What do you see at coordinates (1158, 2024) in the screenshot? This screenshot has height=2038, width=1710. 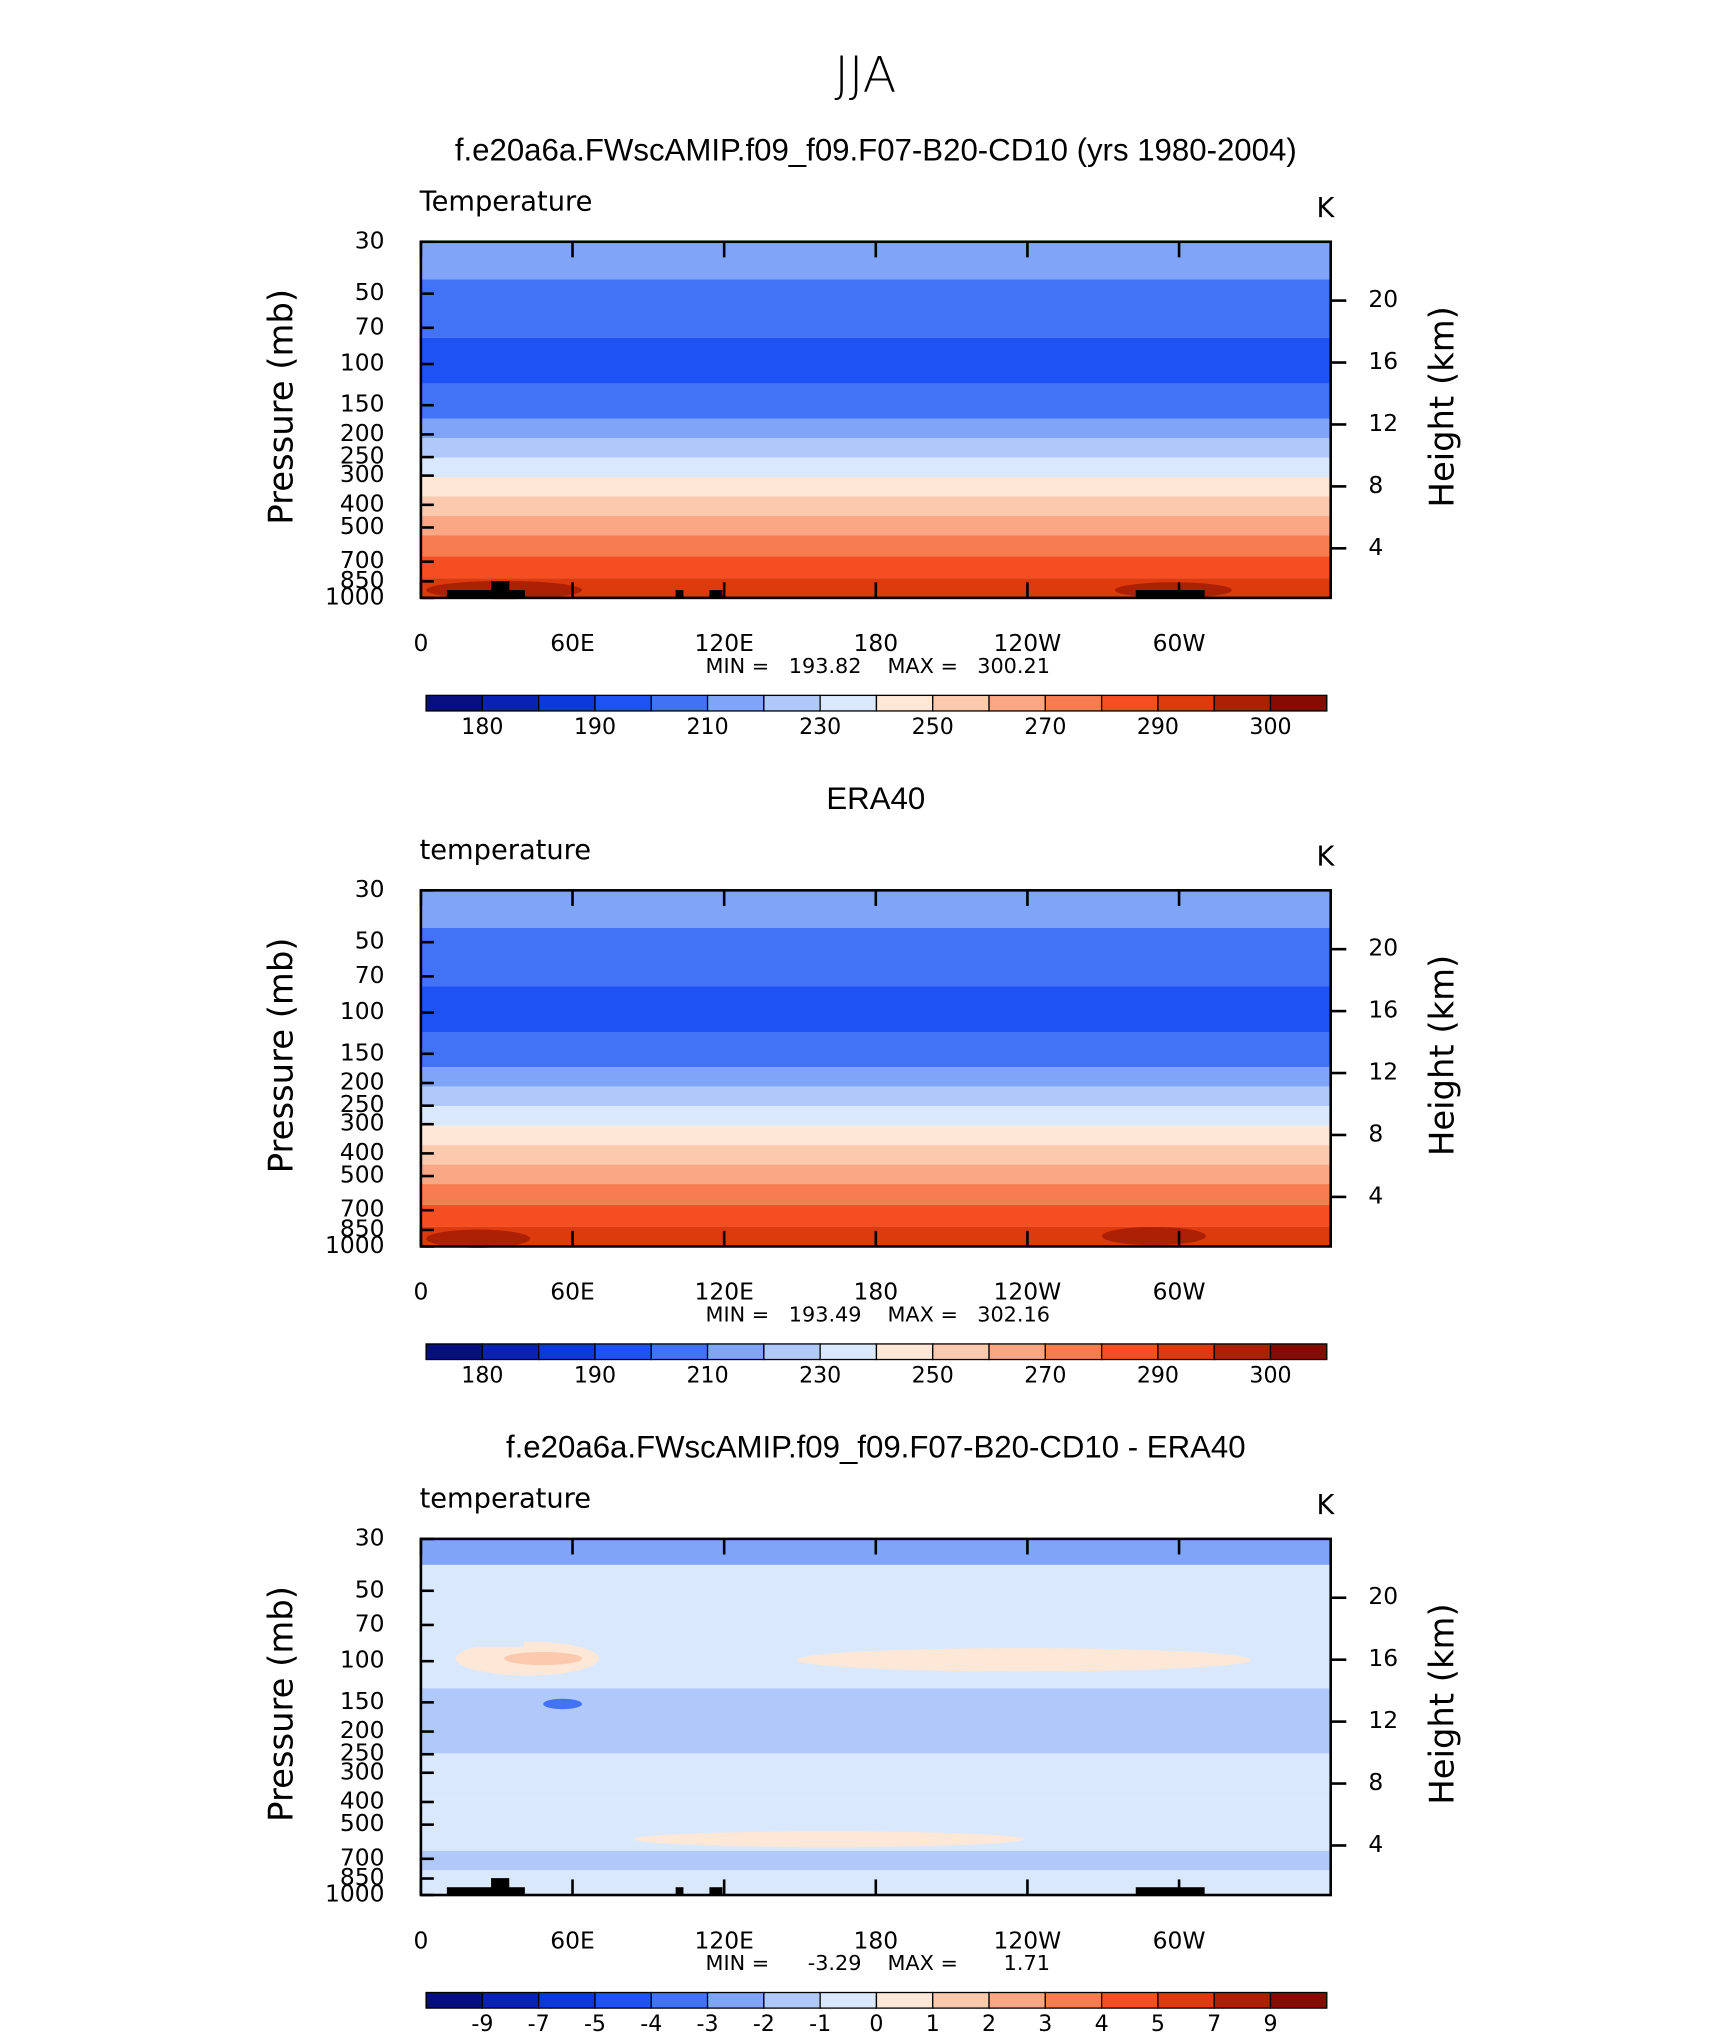 I see `colorbar-label: 5` at bounding box center [1158, 2024].